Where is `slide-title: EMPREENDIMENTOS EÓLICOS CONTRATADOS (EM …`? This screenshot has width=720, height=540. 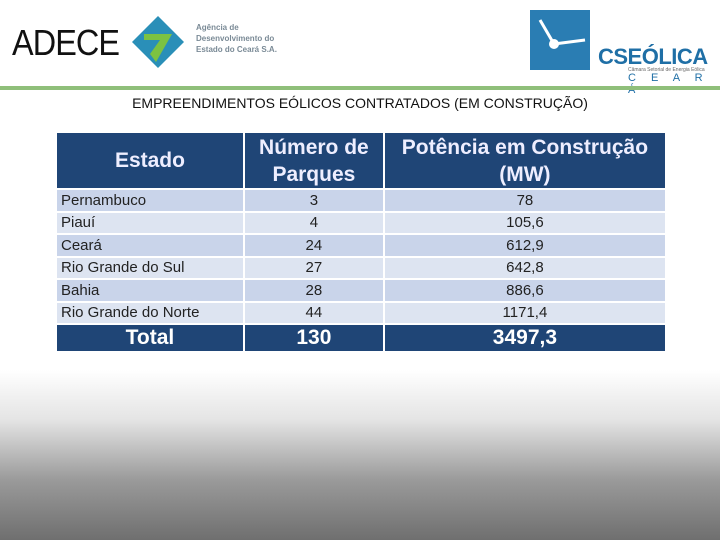
slide-title: EMPREENDIMENTOS EÓLICOS CONTRATADOS (EM … is located at coordinates (360, 103).